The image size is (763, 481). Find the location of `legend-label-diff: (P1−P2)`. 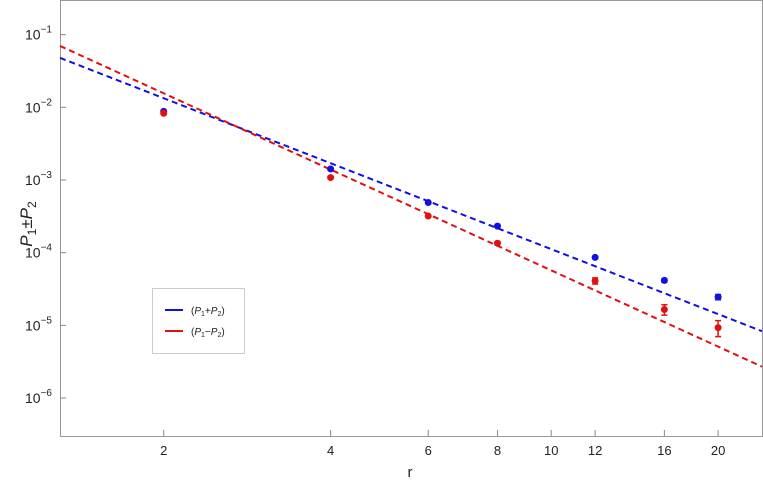

legend-label-diff: (P1−P2) is located at coordinates (208, 333).